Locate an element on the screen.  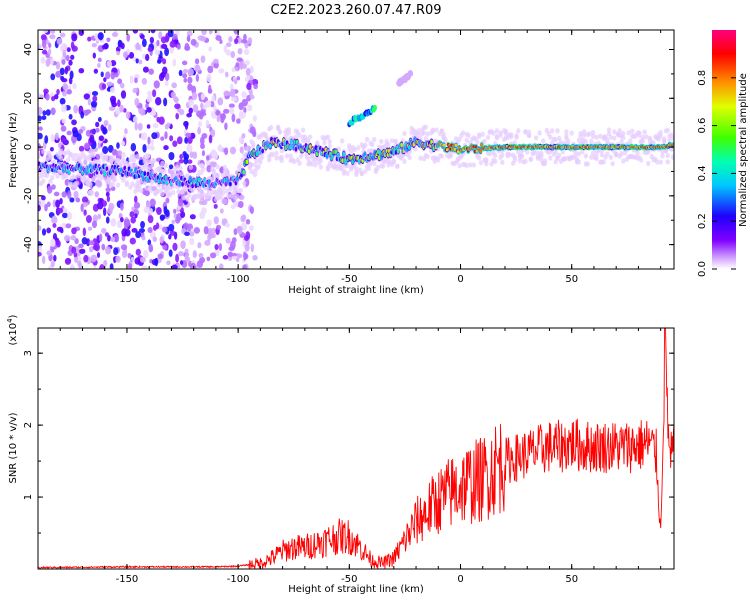
snr-xlabel: Height of straight line (km) is located at coordinates (356, 589).